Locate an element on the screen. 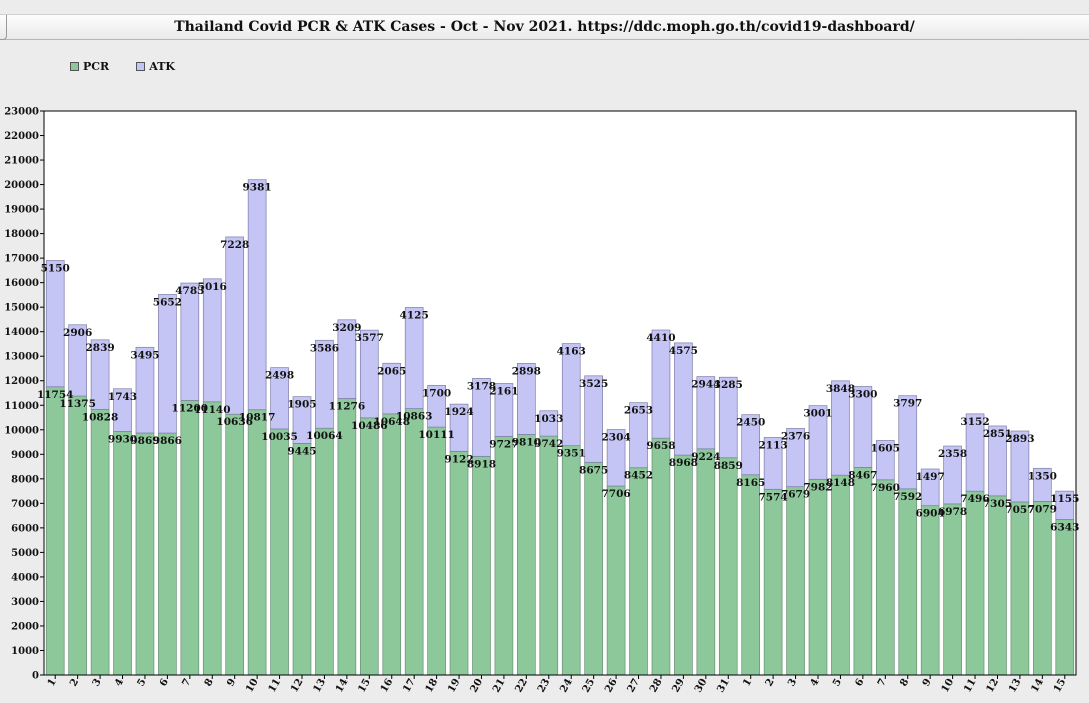 Image resolution: width=1089 pixels, height=703 pixels. y-tick-label: 23000 is located at coordinates (21, 112).